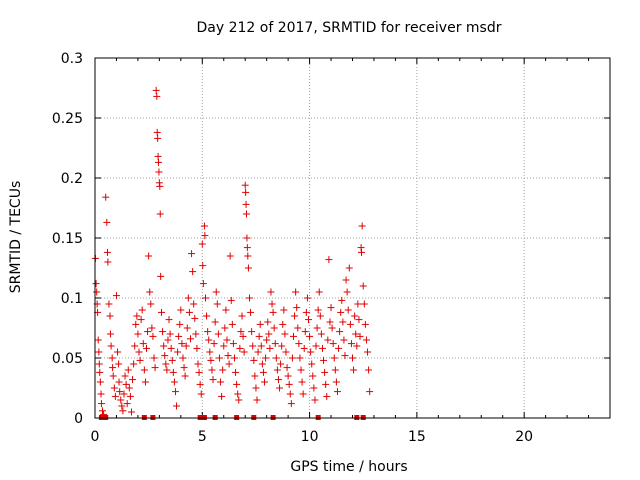 This screenshot has width=640, height=480. Describe the element at coordinates (348, 467) in the screenshot. I see `x-axis-label: GPS time / hours` at that location.